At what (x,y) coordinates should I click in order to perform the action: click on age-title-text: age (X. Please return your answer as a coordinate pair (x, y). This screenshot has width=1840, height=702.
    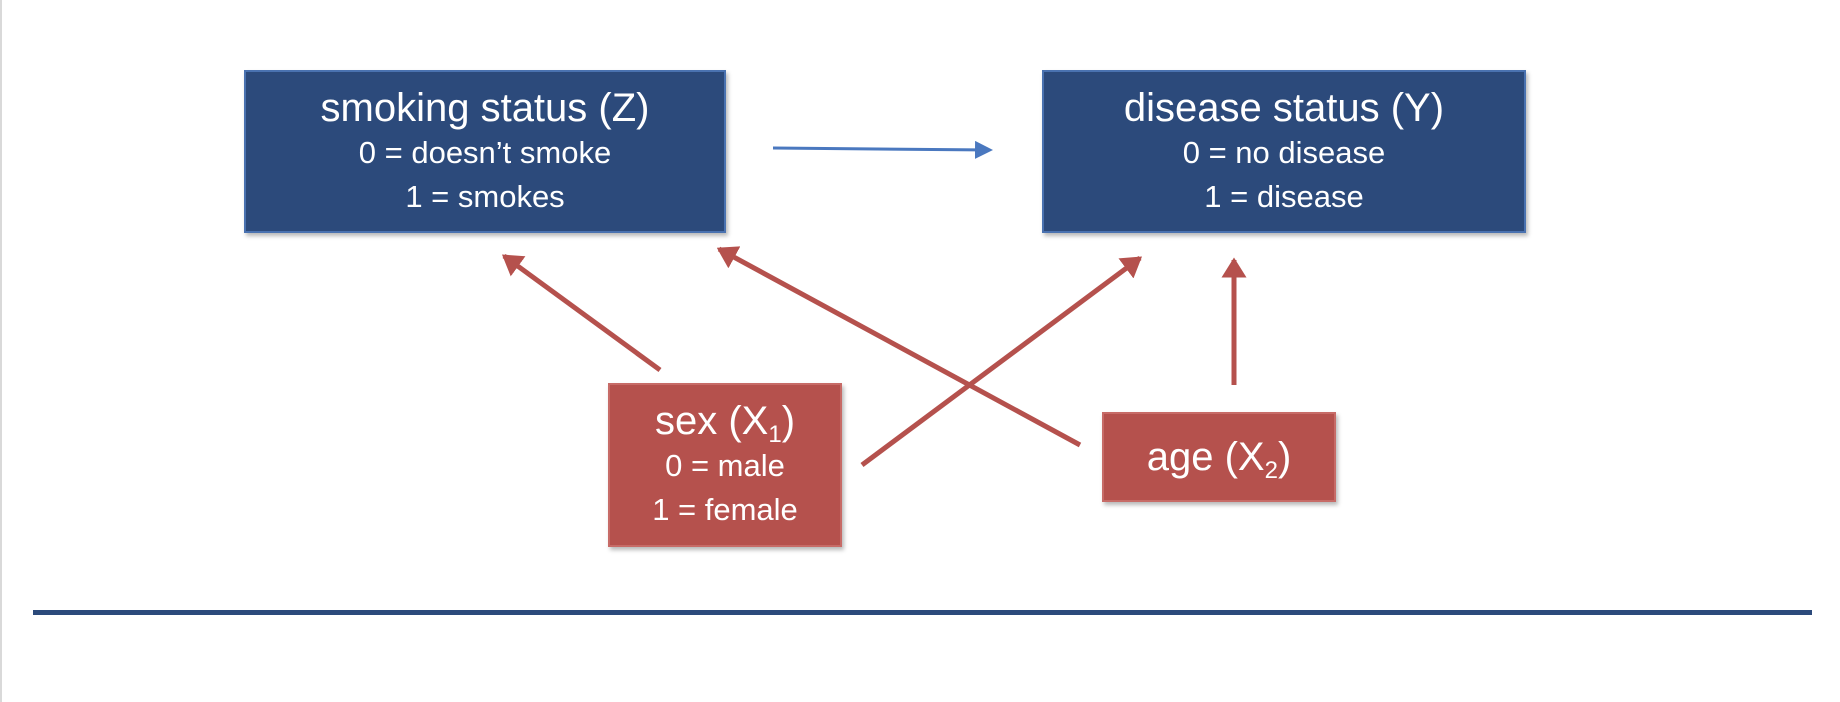
    Looking at the image, I should click on (1205, 457).